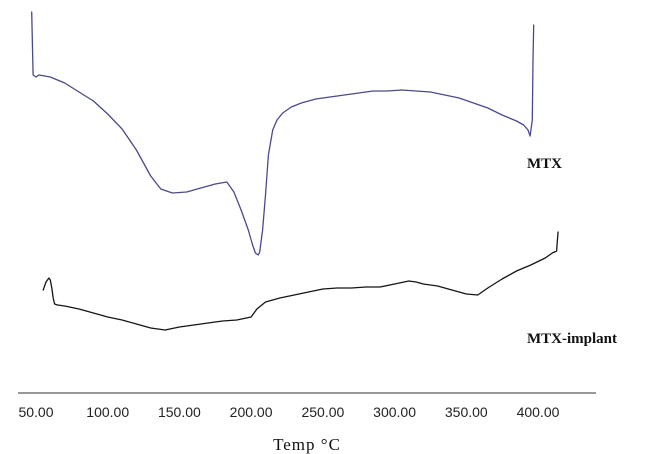 The width and height of the screenshot is (652, 454). What do you see at coordinates (307, 444) in the screenshot?
I see `x-axis-title: Temp °C` at bounding box center [307, 444].